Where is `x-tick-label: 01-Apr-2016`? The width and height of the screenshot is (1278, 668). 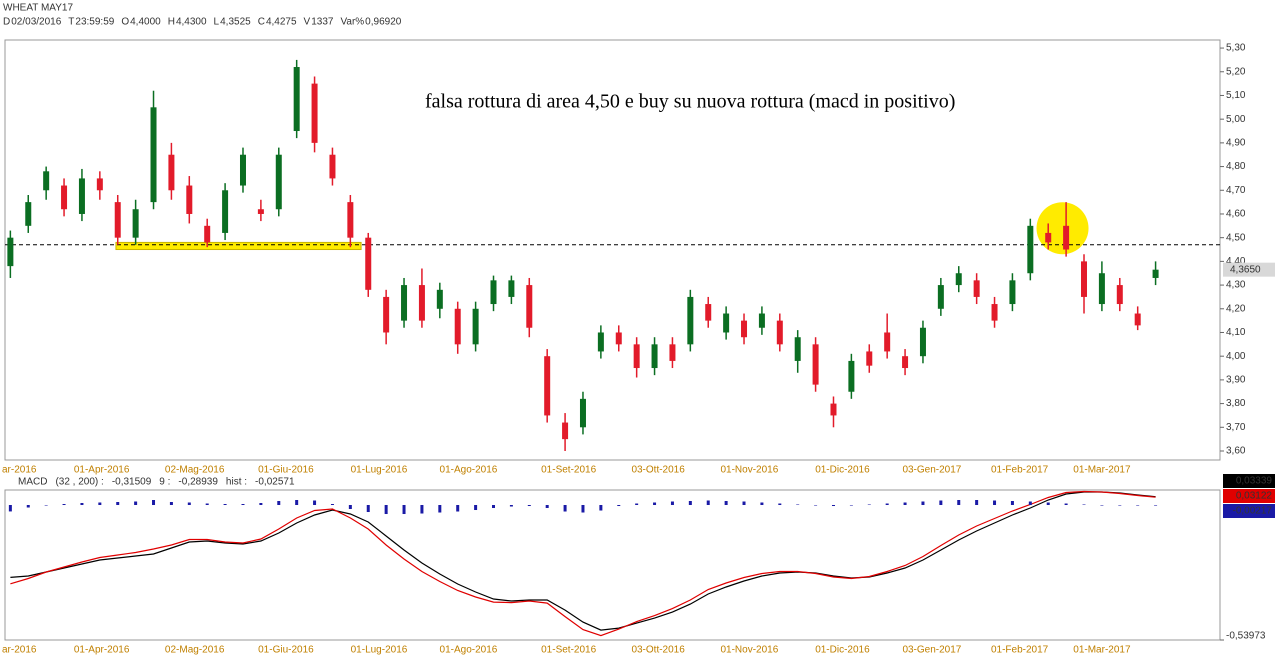
x-tick-label: 01-Apr-2016 is located at coordinates (102, 470).